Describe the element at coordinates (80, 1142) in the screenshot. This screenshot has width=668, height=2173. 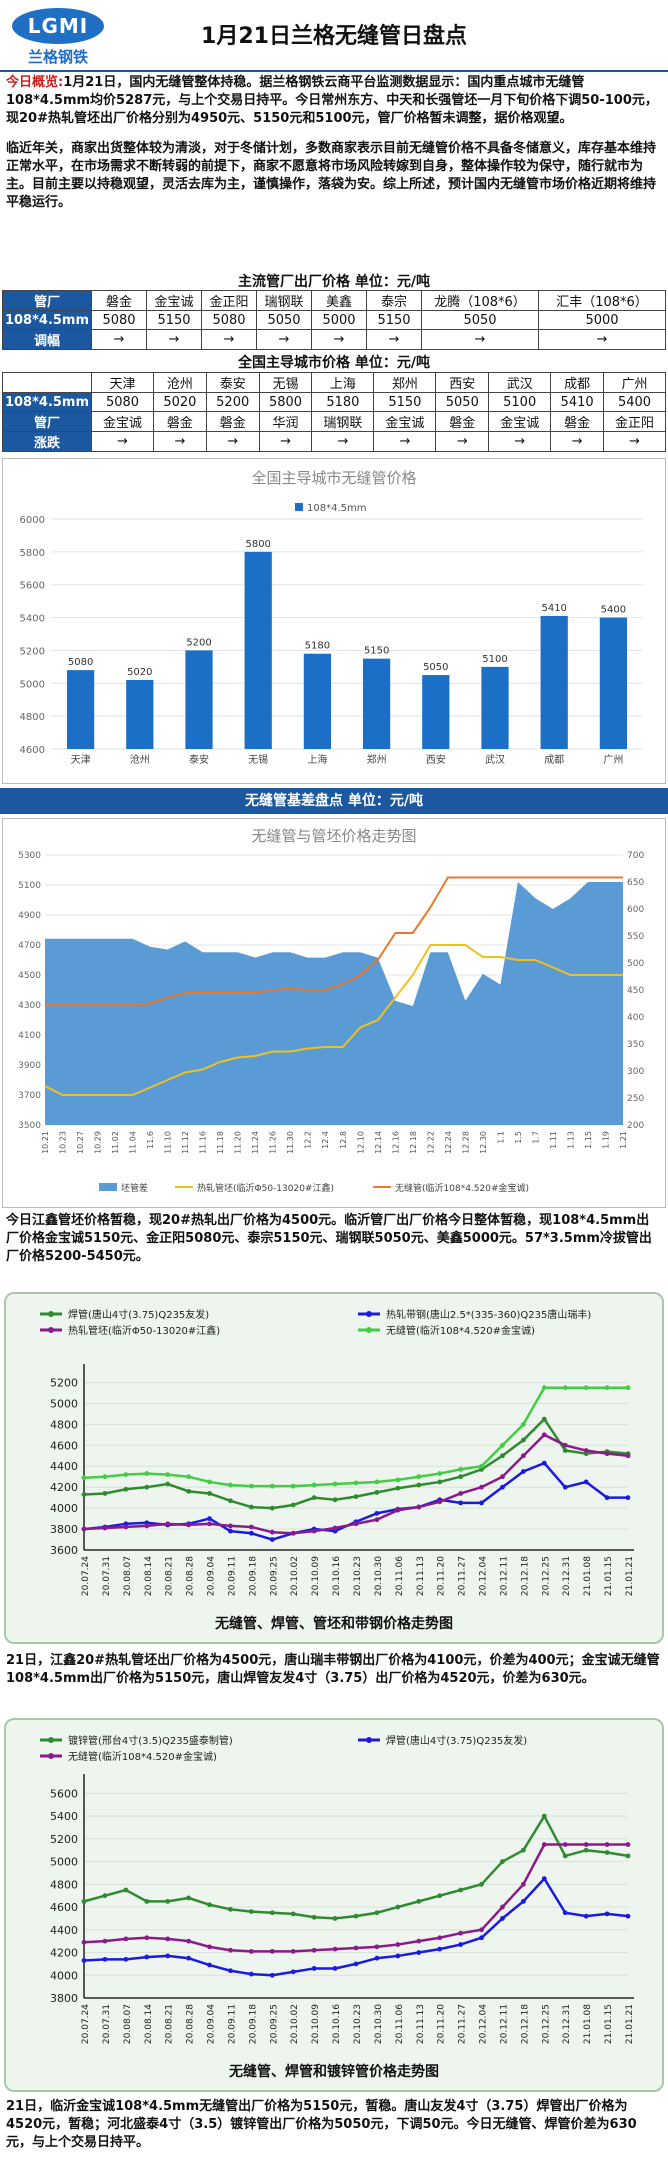
I see `x-tick-label: 10.27` at that location.